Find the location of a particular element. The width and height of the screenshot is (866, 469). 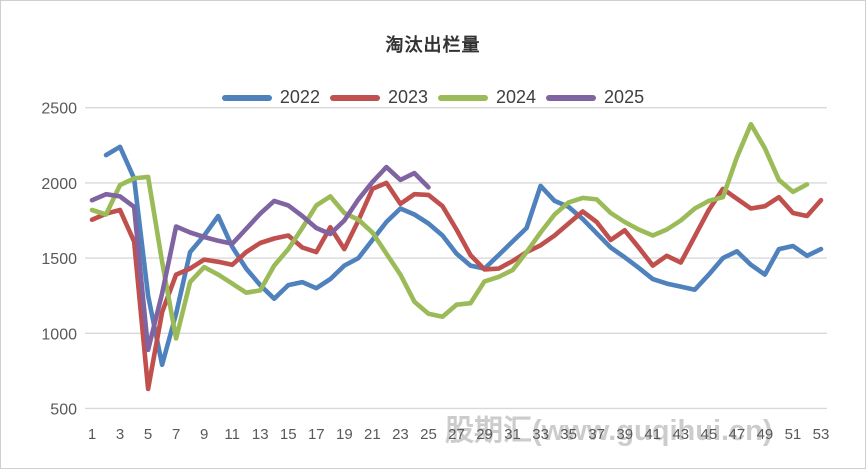

x-tick-label: 13 is located at coordinates (260, 434).